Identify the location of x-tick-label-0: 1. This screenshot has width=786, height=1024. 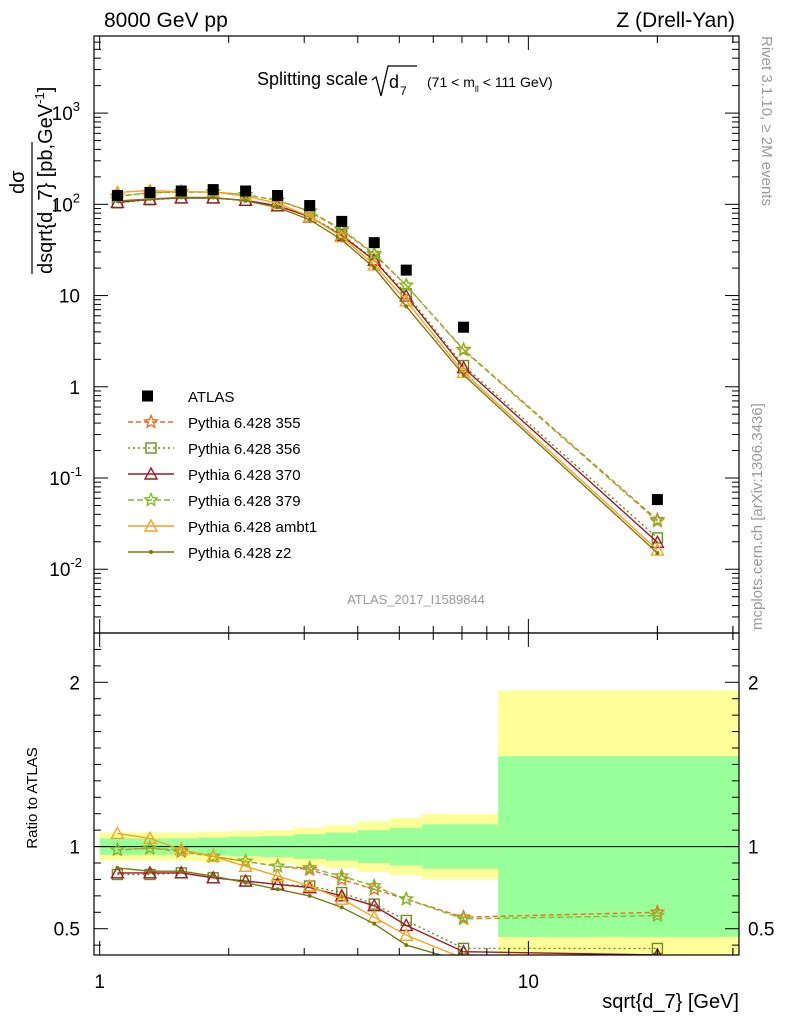
(99, 982).